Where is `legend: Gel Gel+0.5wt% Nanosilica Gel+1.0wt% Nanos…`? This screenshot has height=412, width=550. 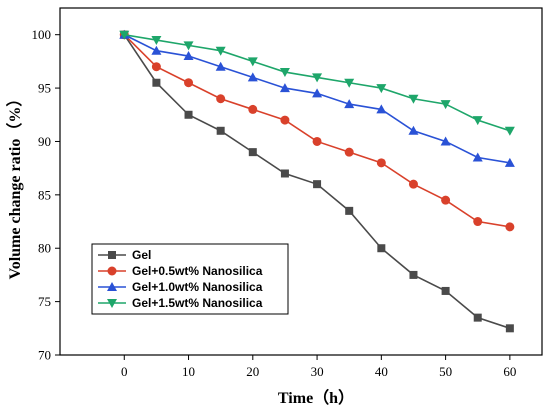
legend: Gel Gel+0.5wt% Nanosilica Gel+1.0wt% Nanos… is located at coordinates (190, 279).